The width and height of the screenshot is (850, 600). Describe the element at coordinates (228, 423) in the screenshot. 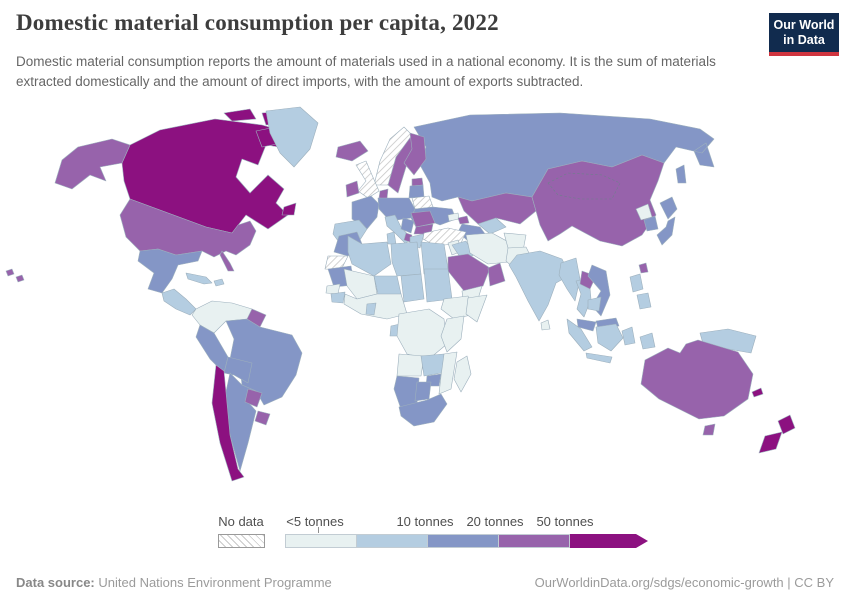

I see `region-chile` at that location.